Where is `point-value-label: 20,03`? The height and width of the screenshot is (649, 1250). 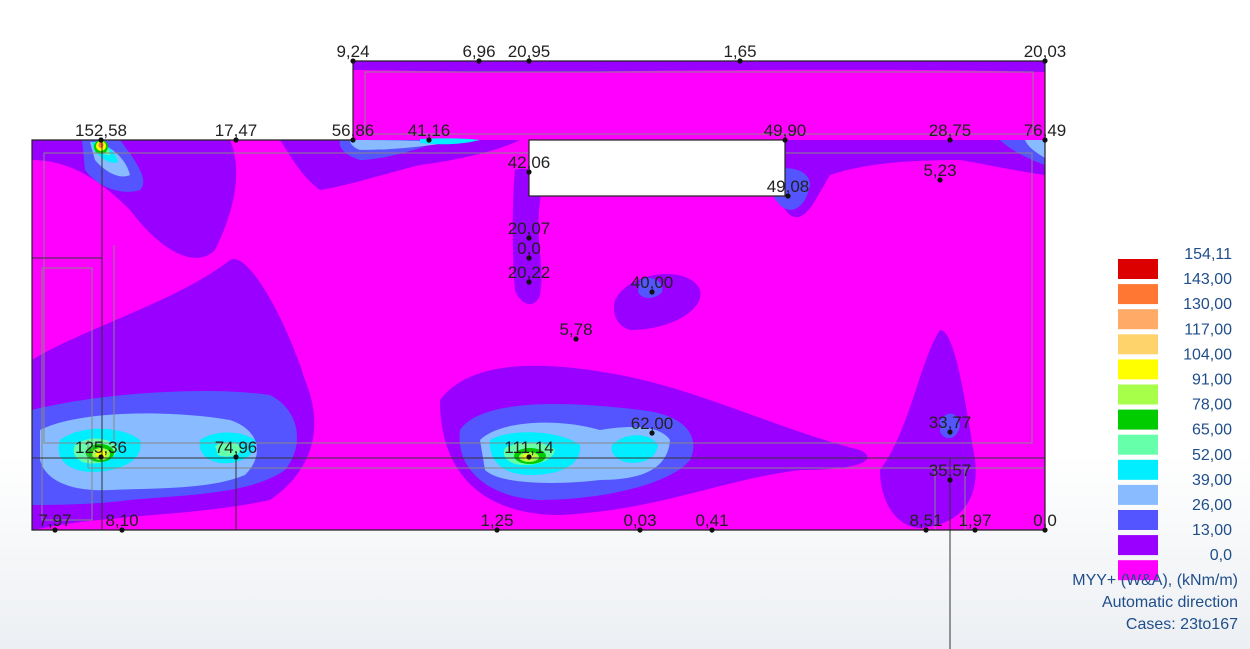
point-value-label: 20,03 is located at coordinates (1045, 51).